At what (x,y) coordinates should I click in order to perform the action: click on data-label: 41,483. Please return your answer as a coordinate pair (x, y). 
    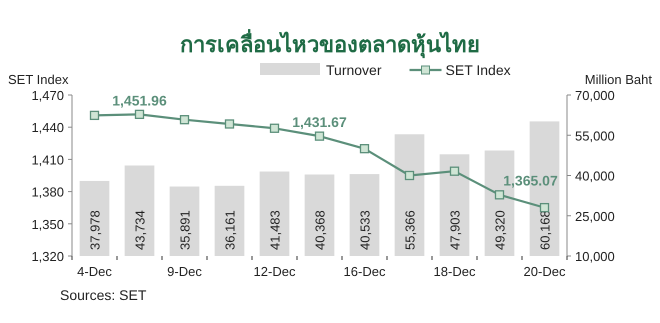
    Looking at the image, I should click on (275, 230).